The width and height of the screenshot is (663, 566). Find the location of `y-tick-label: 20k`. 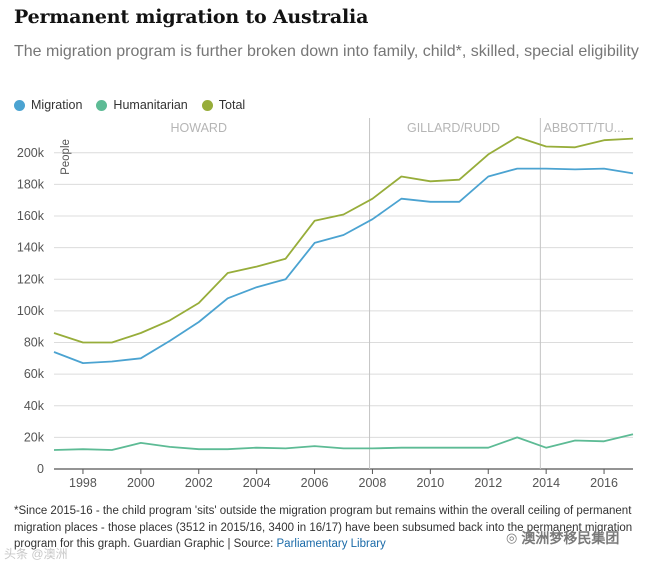

y-tick-label: 20k is located at coordinates (34, 437).